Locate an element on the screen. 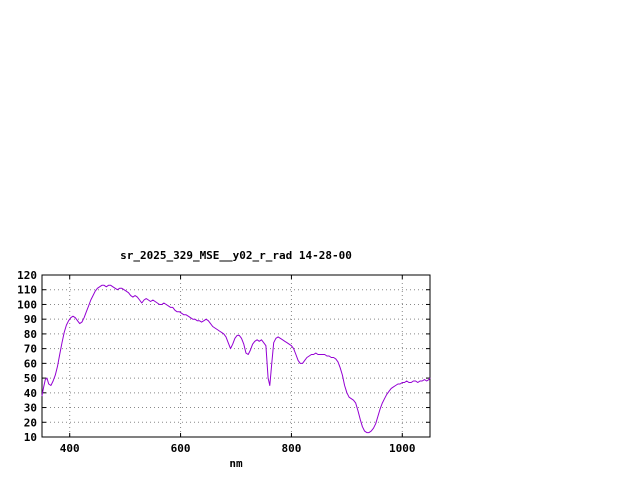 This screenshot has width=640, height=480. y-tick-label: 10 is located at coordinates (30, 437).